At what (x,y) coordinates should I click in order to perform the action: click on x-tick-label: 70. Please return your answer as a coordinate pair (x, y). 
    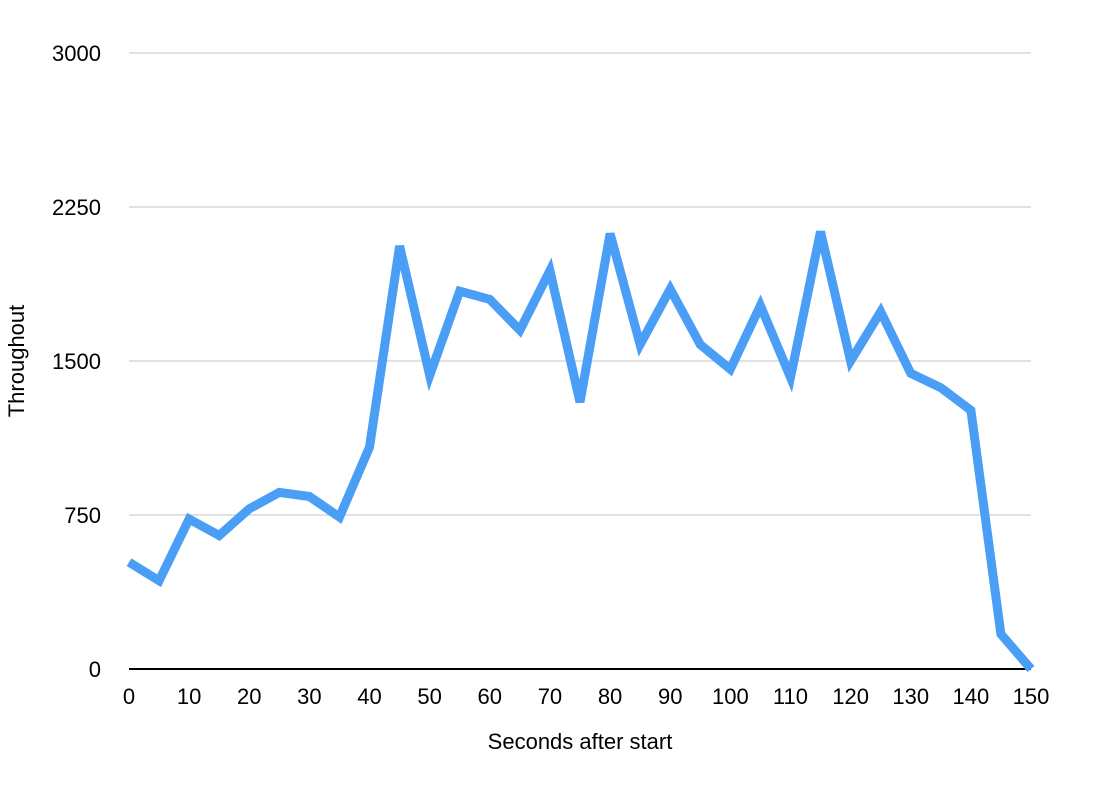
    Looking at the image, I should click on (550, 696).